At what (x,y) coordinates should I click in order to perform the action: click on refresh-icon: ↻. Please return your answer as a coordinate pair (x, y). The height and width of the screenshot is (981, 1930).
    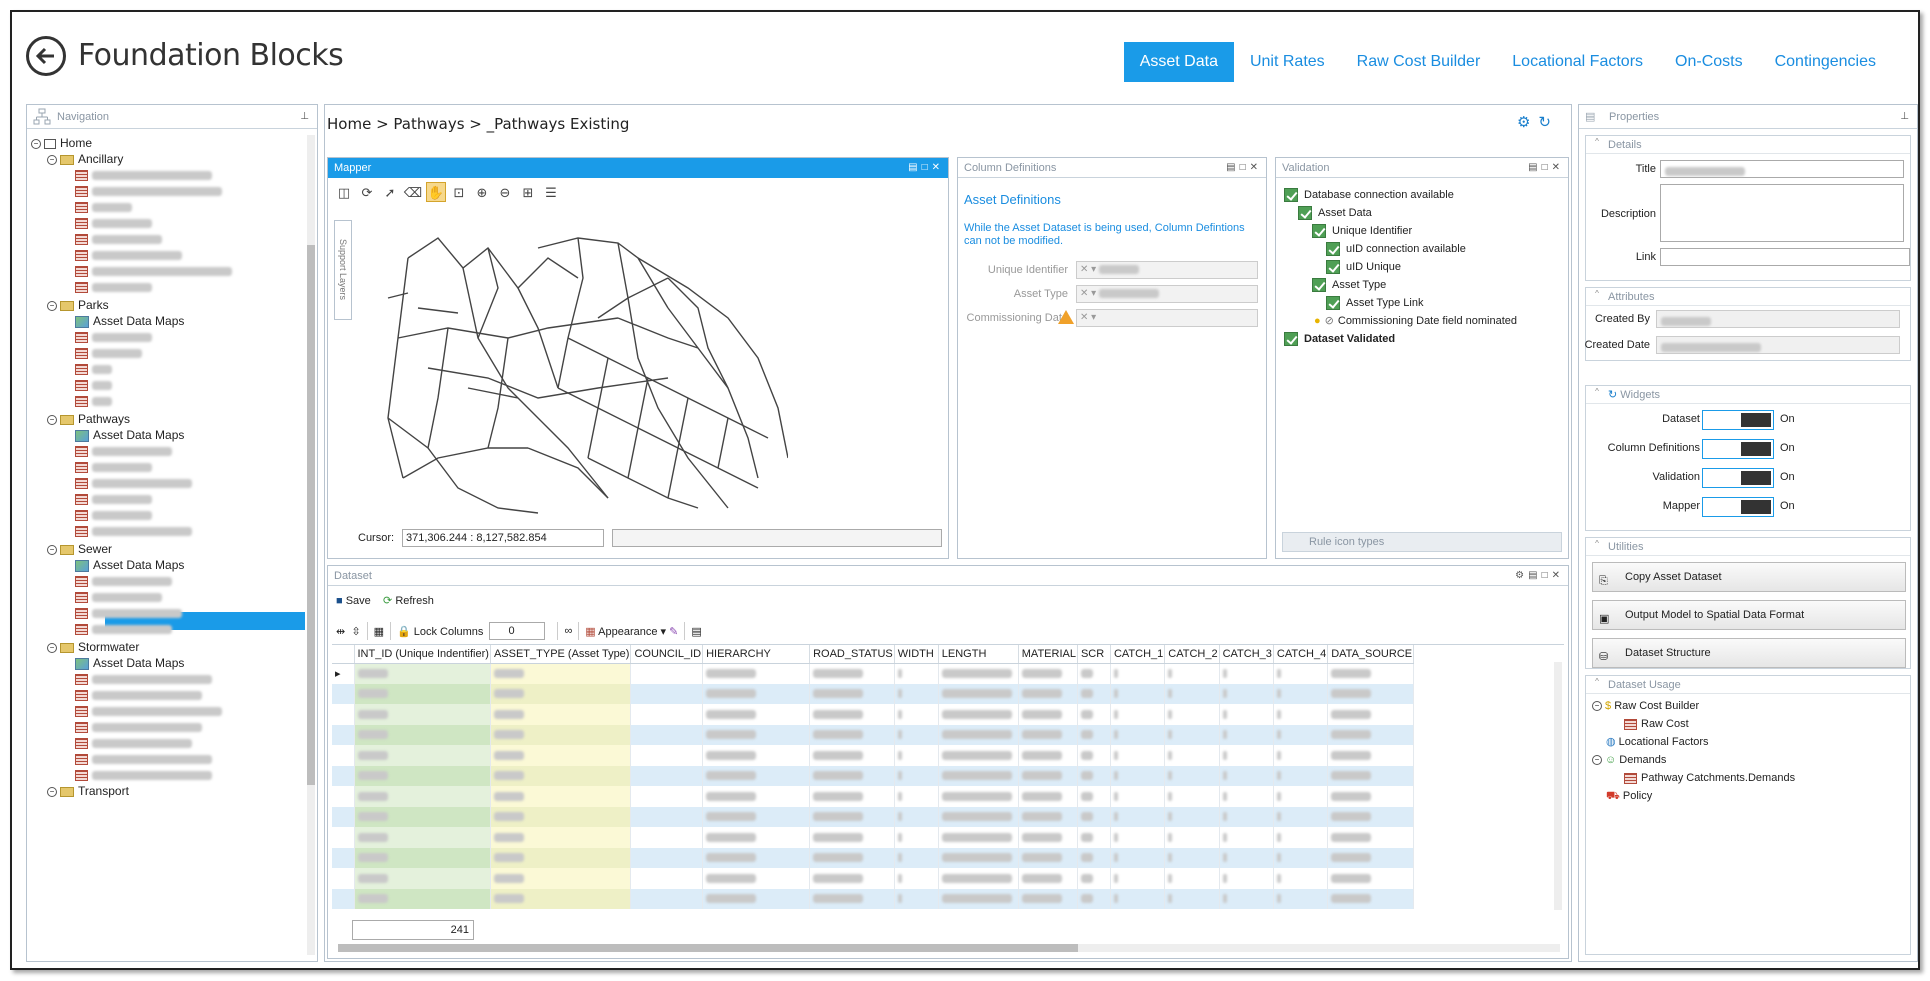
    Looking at the image, I should click on (1548, 122).